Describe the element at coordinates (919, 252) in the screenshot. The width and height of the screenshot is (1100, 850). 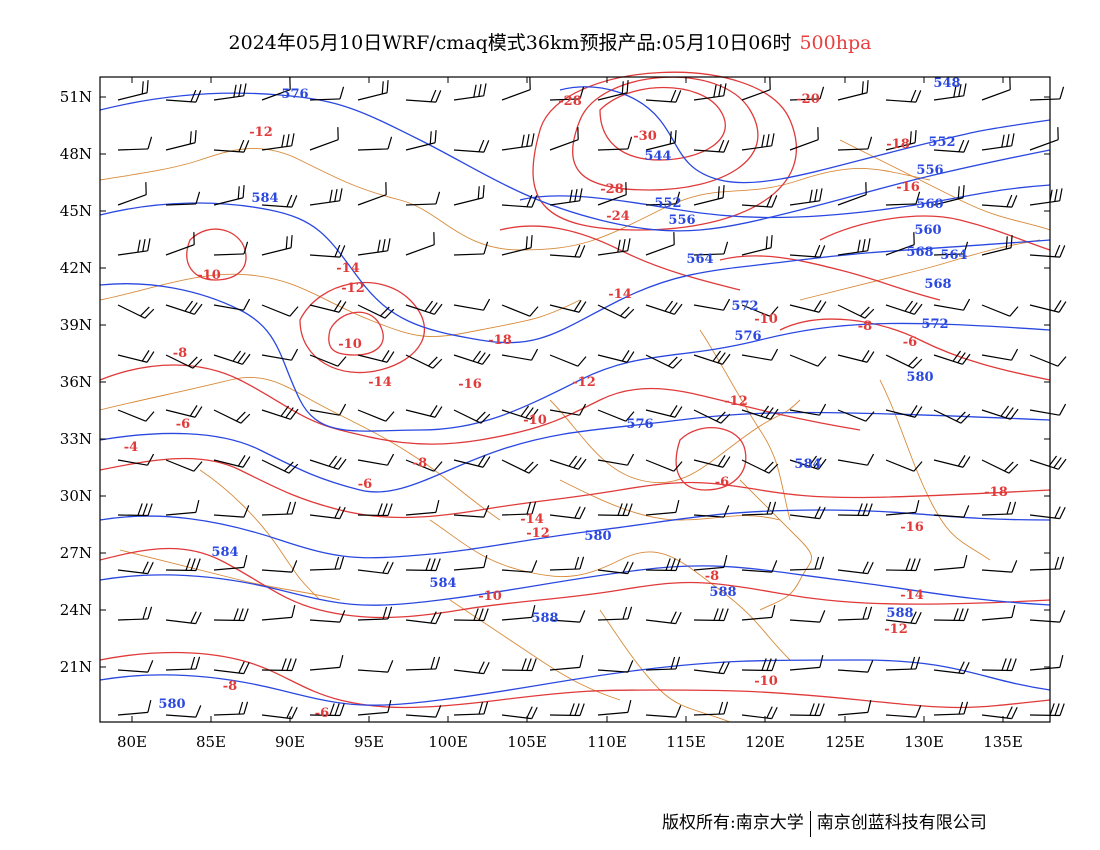
I see `height-label: 568` at that location.